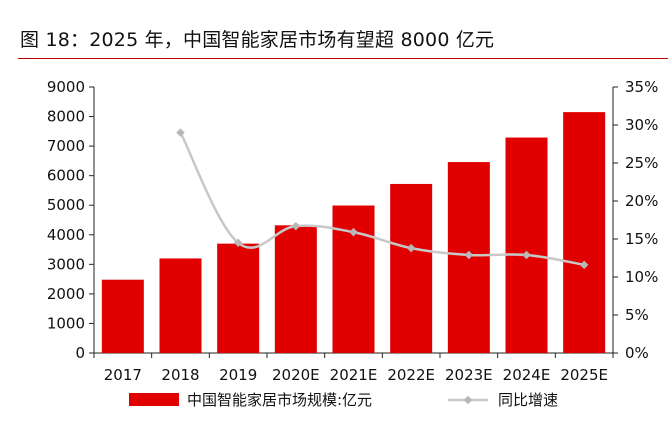 The image size is (669, 422). What do you see at coordinates (641, 125) in the screenshot?
I see `y-right-tick-label: 30%` at bounding box center [641, 125].